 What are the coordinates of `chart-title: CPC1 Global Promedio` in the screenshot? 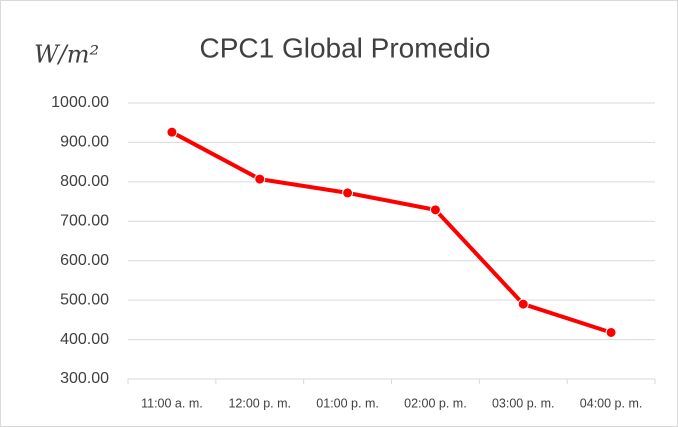 It's located at (344, 47).